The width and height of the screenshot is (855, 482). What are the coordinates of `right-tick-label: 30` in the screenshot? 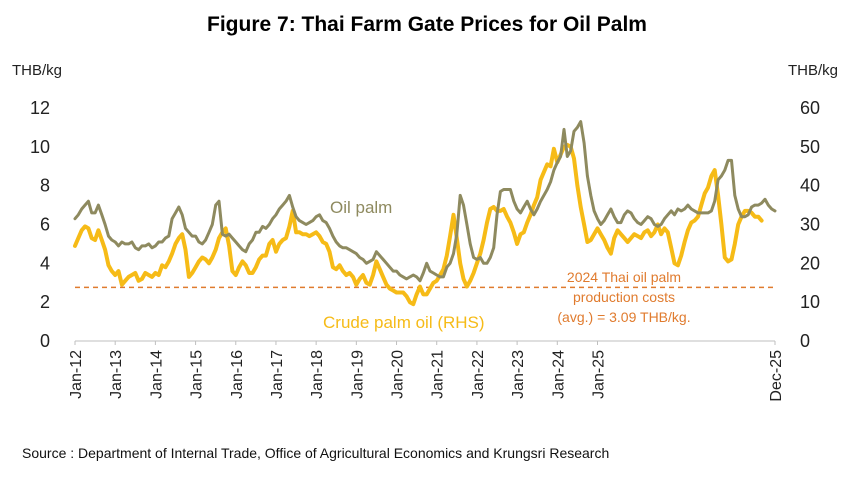 It's located at (810, 225).